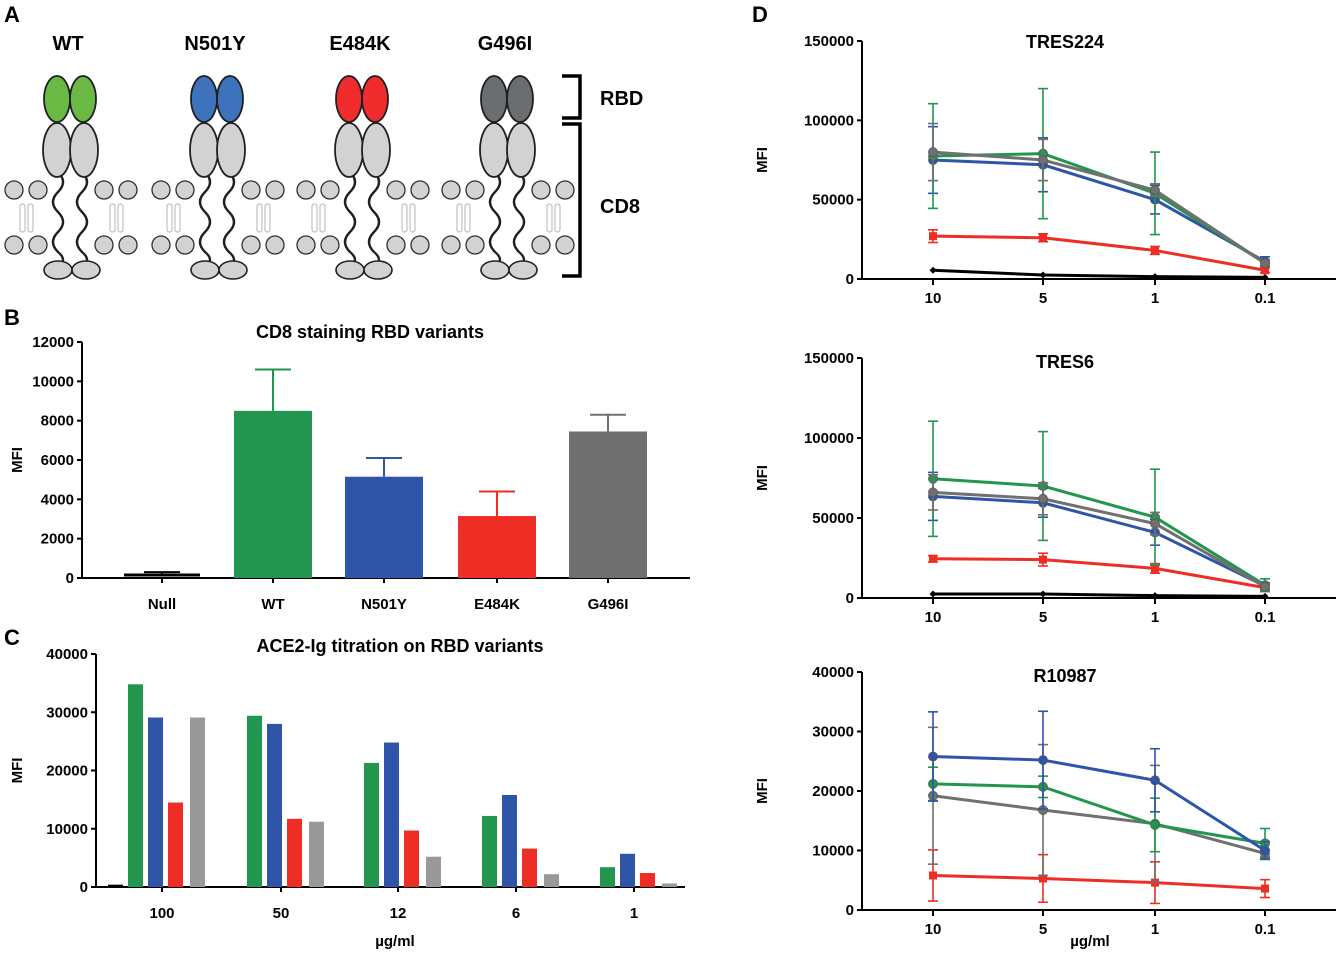  I want to click on y-tick-label: 12000, so click(53, 342).